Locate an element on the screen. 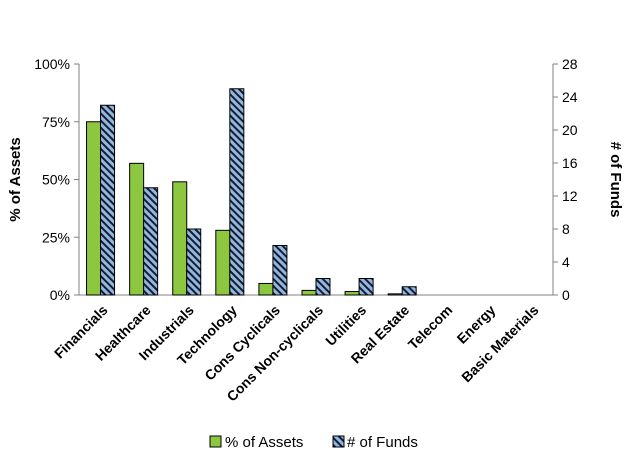 The width and height of the screenshot is (630, 464). y-left-tick-label: 75% is located at coordinates (56, 122).